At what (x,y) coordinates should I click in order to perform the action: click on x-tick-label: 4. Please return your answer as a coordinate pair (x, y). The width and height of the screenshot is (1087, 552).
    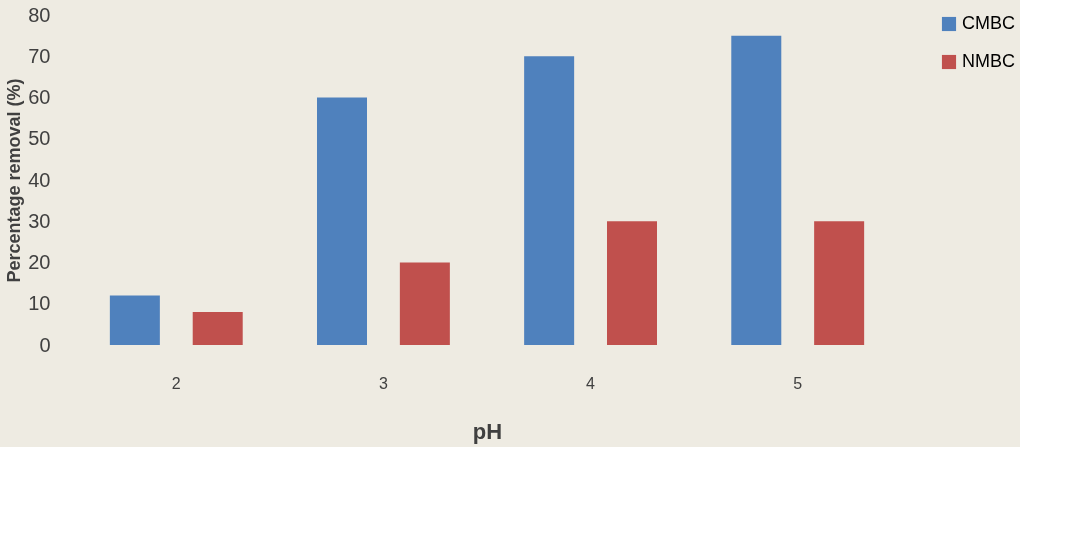
    Looking at the image, I should click on (591, 383).